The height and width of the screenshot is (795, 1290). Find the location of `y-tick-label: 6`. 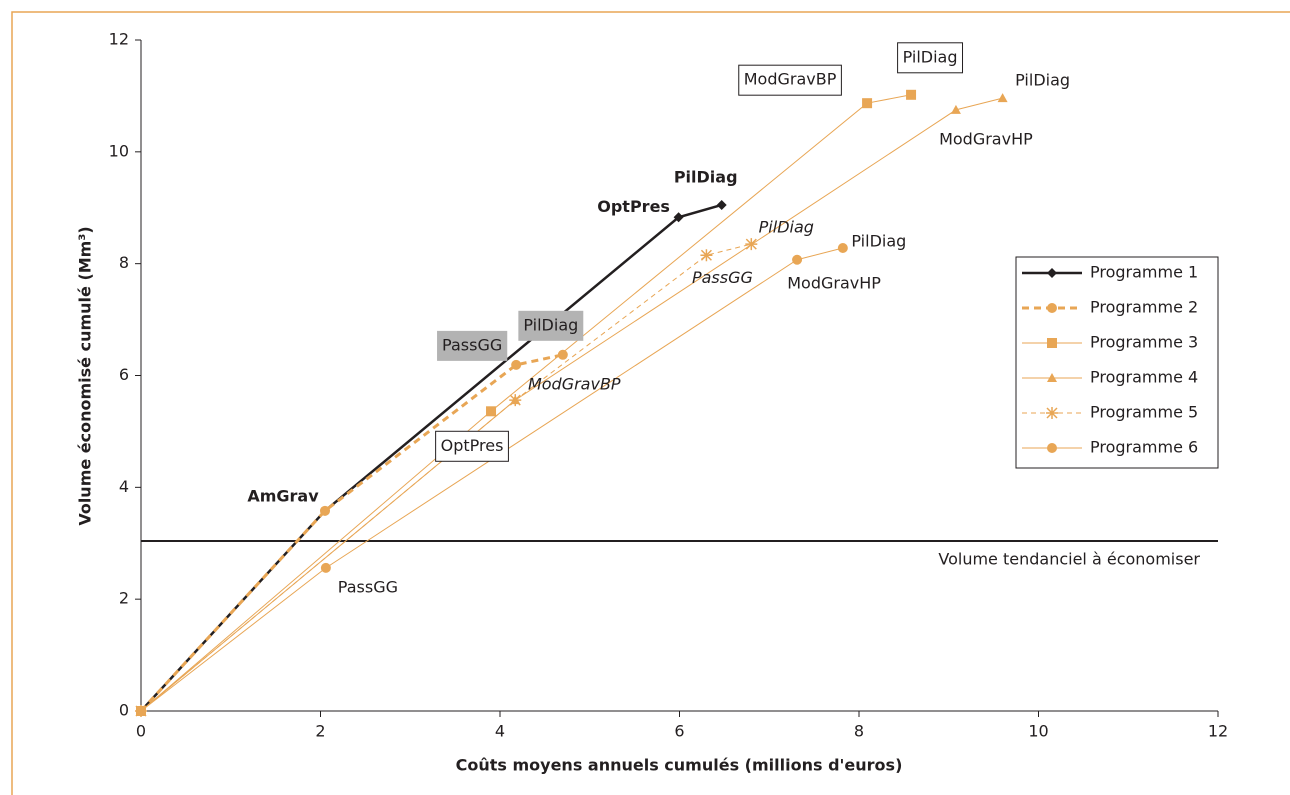

y-tick-label: 6 is located at coordinates (124, 374).